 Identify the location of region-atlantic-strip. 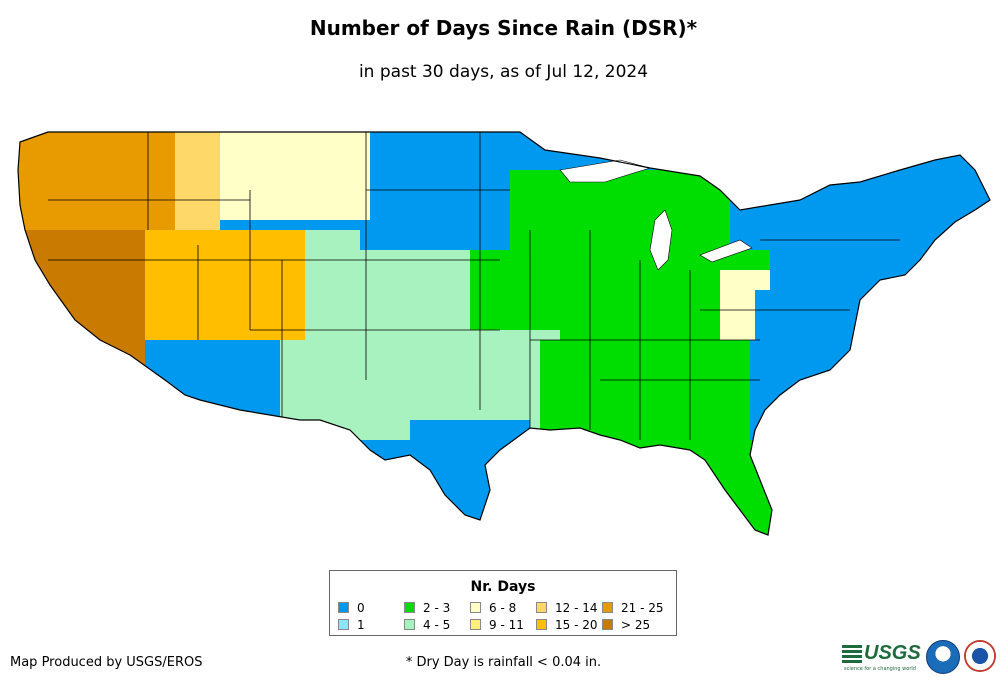
(805, 370).